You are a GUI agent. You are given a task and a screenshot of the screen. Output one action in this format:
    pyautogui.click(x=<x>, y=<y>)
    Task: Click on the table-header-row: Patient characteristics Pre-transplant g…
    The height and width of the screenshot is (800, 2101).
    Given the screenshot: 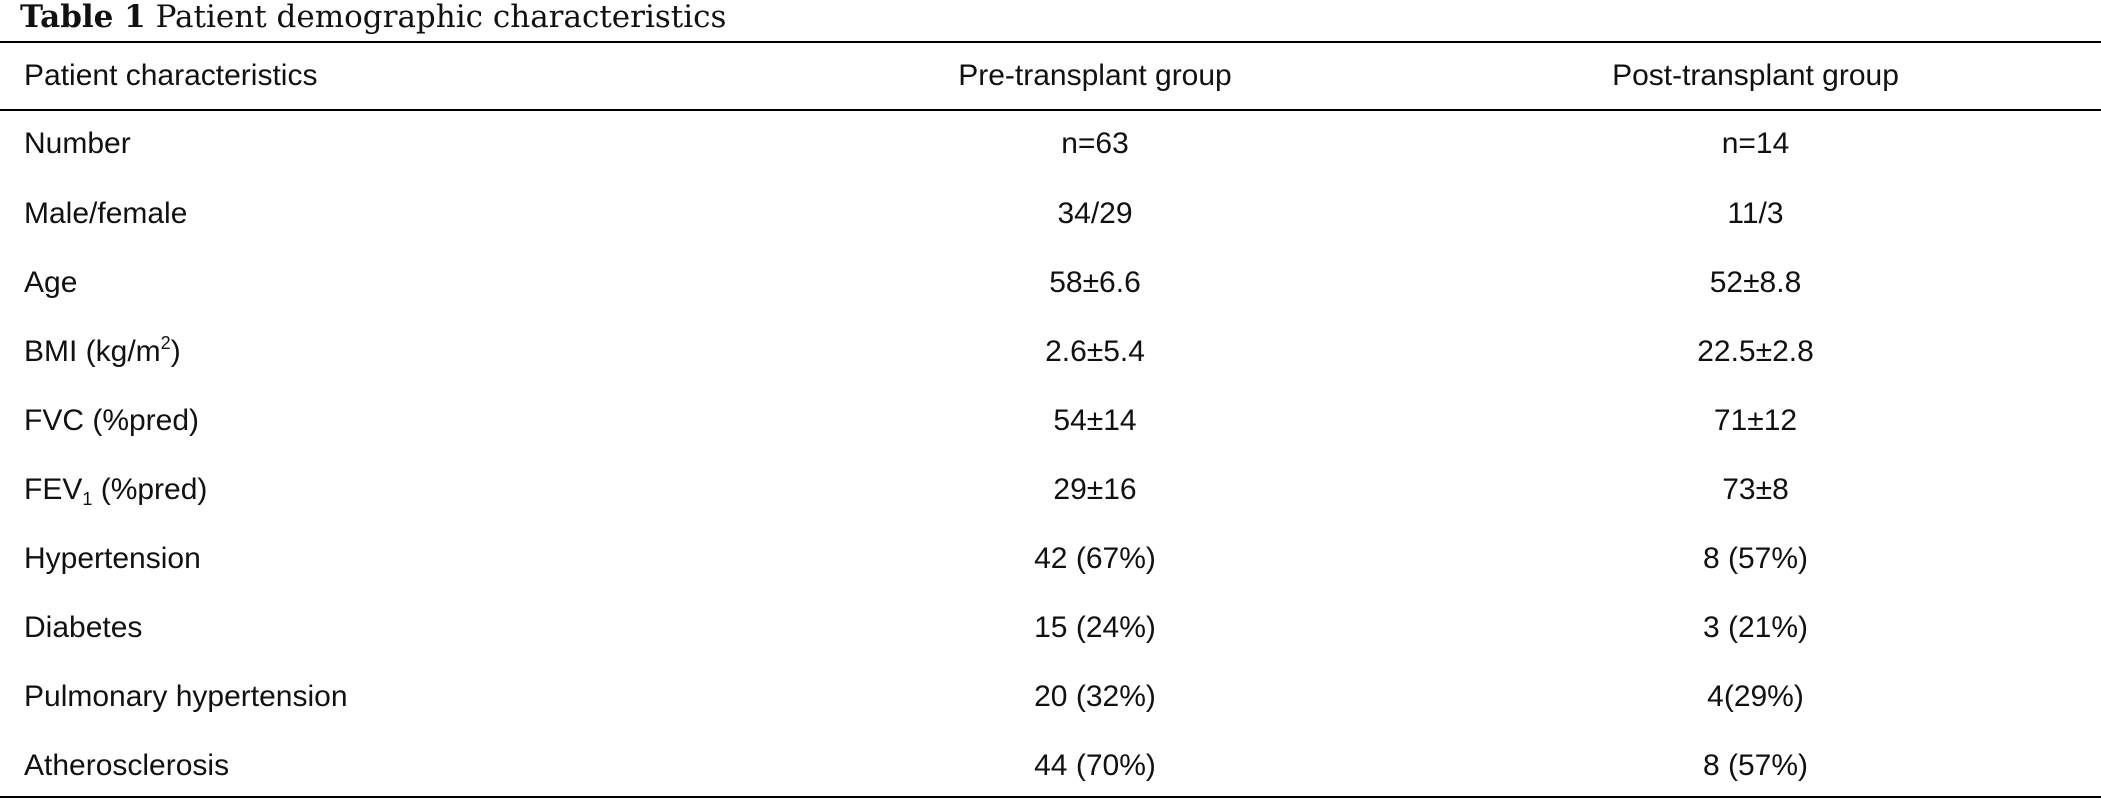 What is the action you would take?
    pyautogui.click(x=1050, y=76)
    